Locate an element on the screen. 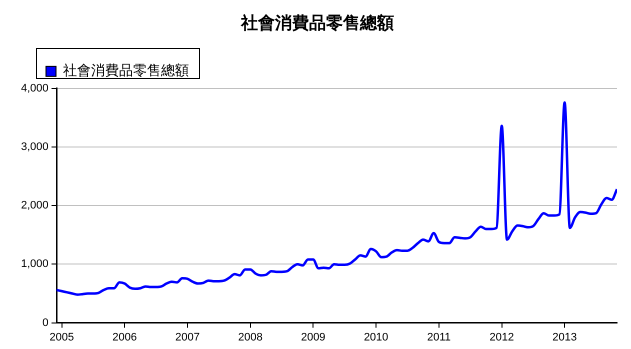 This screenshot has height=349, width=631. y-tick-label: 4,000 is located at coordinates (34, 88).